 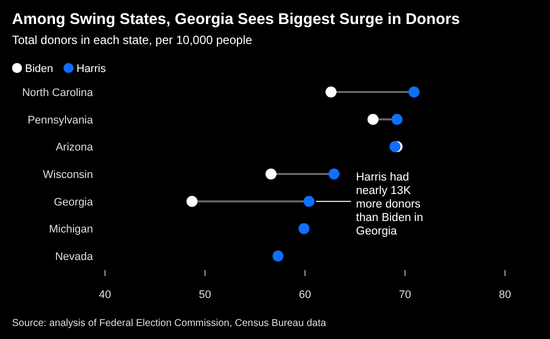 I want to click on x-tick-label: 70, so click(x=405, y=295).